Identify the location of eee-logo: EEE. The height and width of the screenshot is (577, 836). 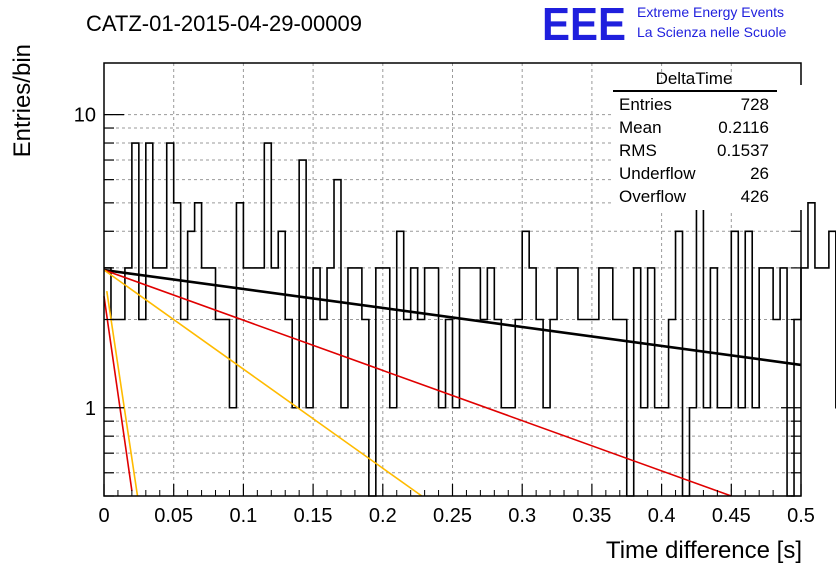
(584, 25).